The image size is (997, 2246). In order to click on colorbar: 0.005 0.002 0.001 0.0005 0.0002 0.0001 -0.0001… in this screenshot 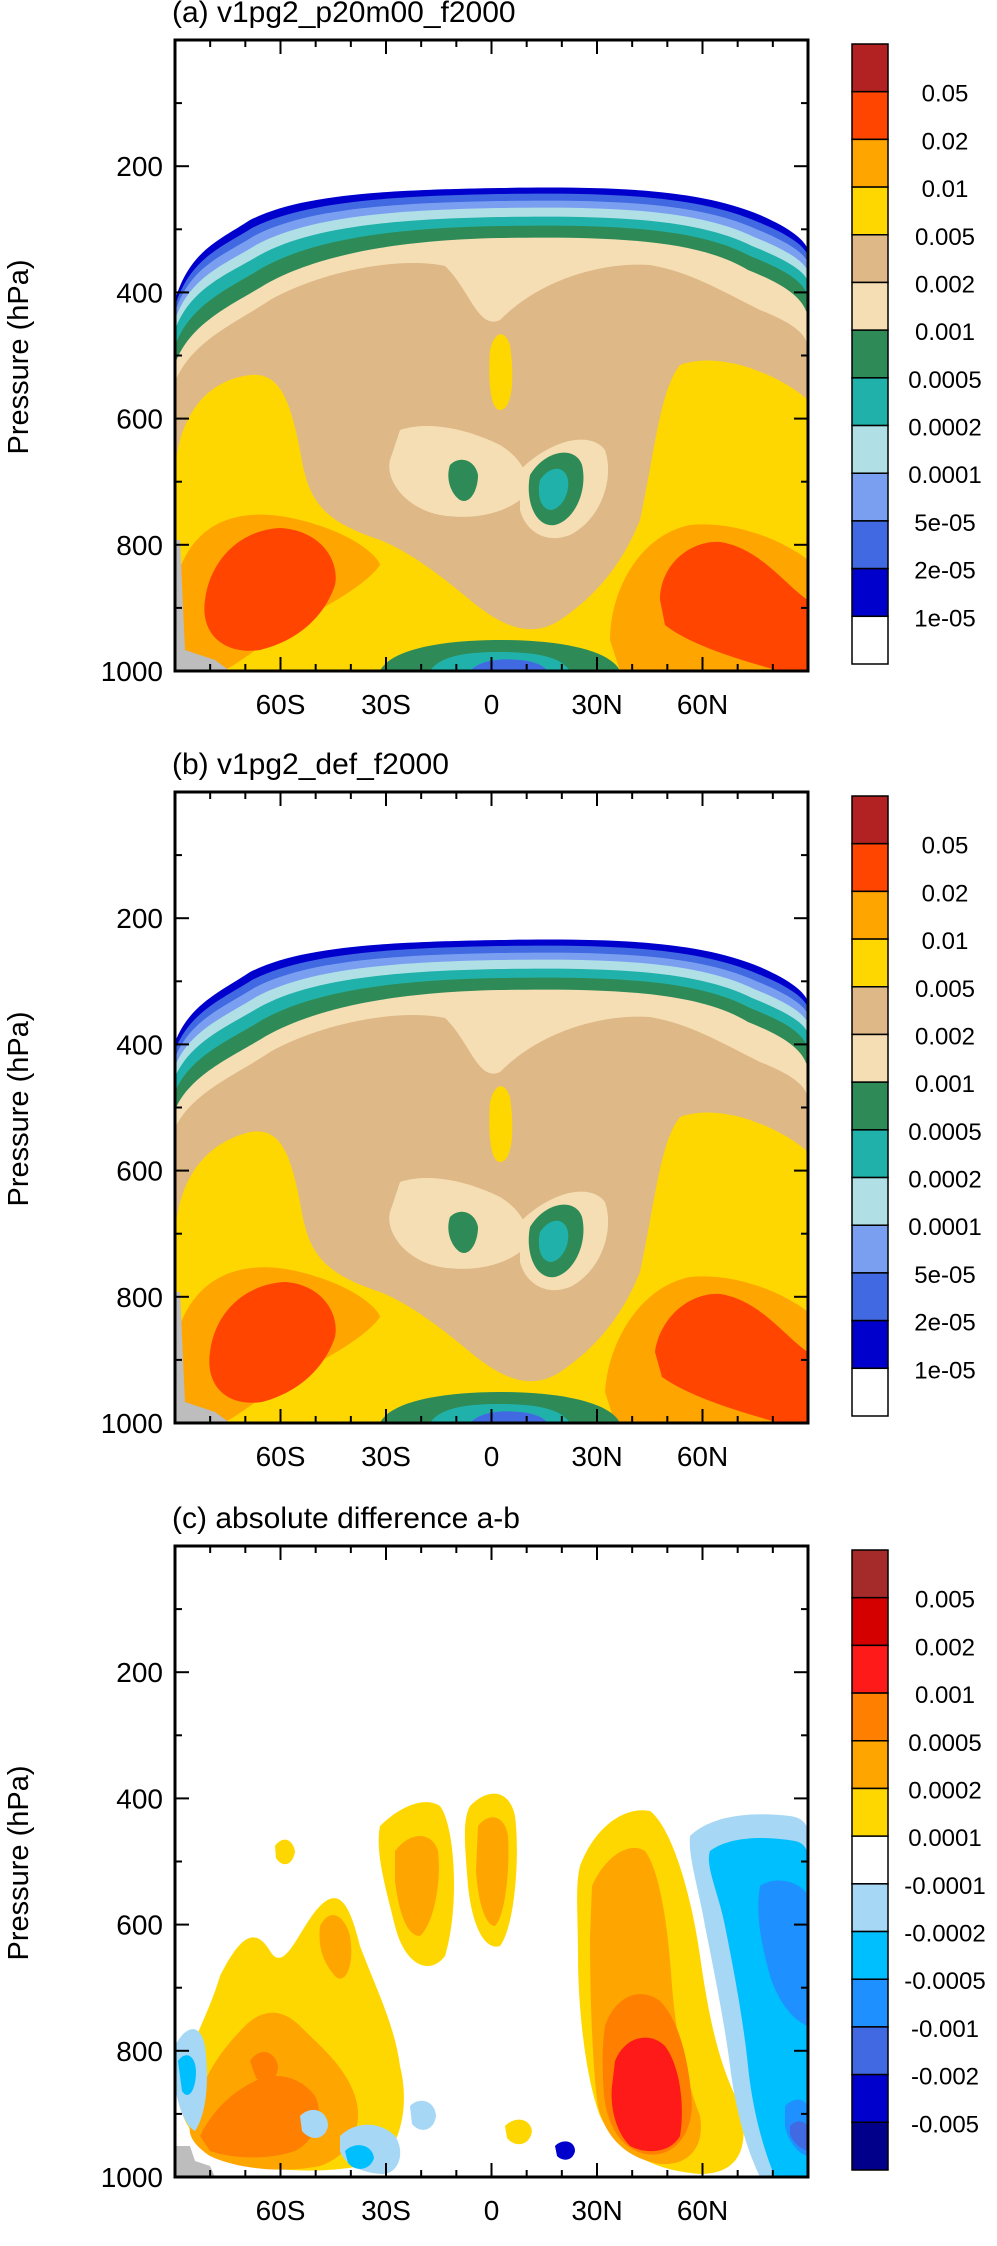, I will do `click(918, 1860)`.